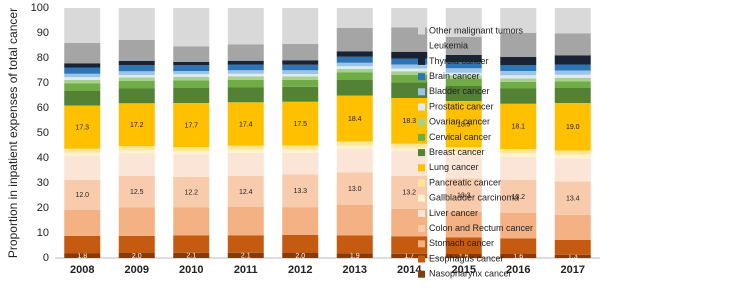  I want to click on legend-label: Bladder cancer, so click(459, 91).